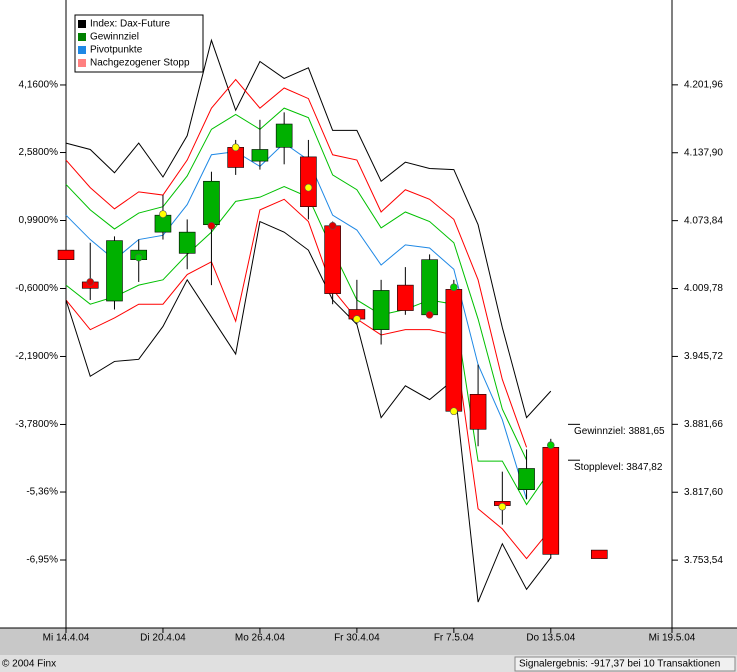 This screenshot has width=737, height=672. What do you see at coordinates (357, 638) in the screenshot?
I see `x-tick-label: Fr 30.4.04` at bounding box center [357, 638].